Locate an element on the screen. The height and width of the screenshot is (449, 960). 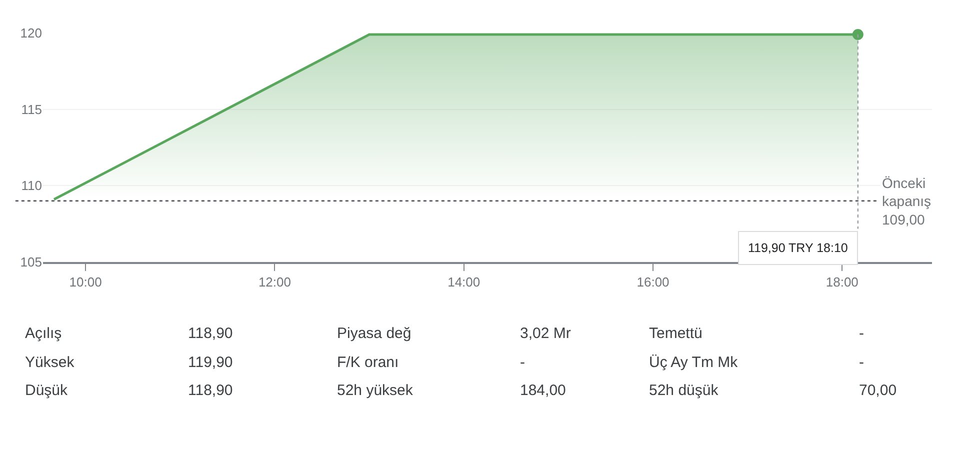
text: 70,00 is located at coordinates (878, 390).